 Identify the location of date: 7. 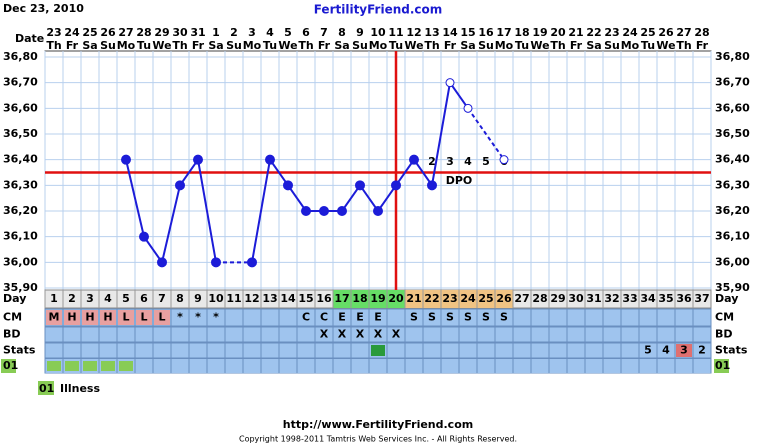
(324, 32).